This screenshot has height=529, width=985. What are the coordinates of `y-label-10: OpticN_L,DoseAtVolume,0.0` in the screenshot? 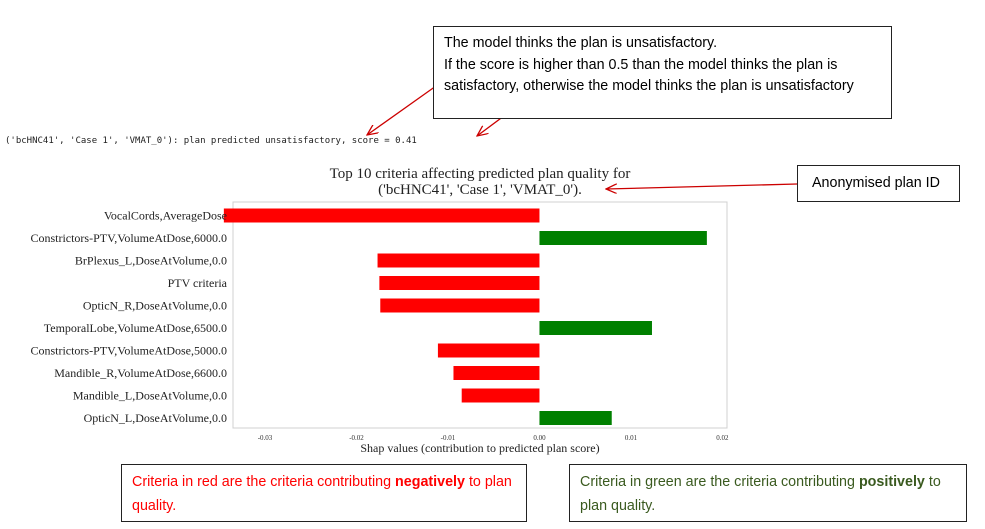 It's located at (155, 418).